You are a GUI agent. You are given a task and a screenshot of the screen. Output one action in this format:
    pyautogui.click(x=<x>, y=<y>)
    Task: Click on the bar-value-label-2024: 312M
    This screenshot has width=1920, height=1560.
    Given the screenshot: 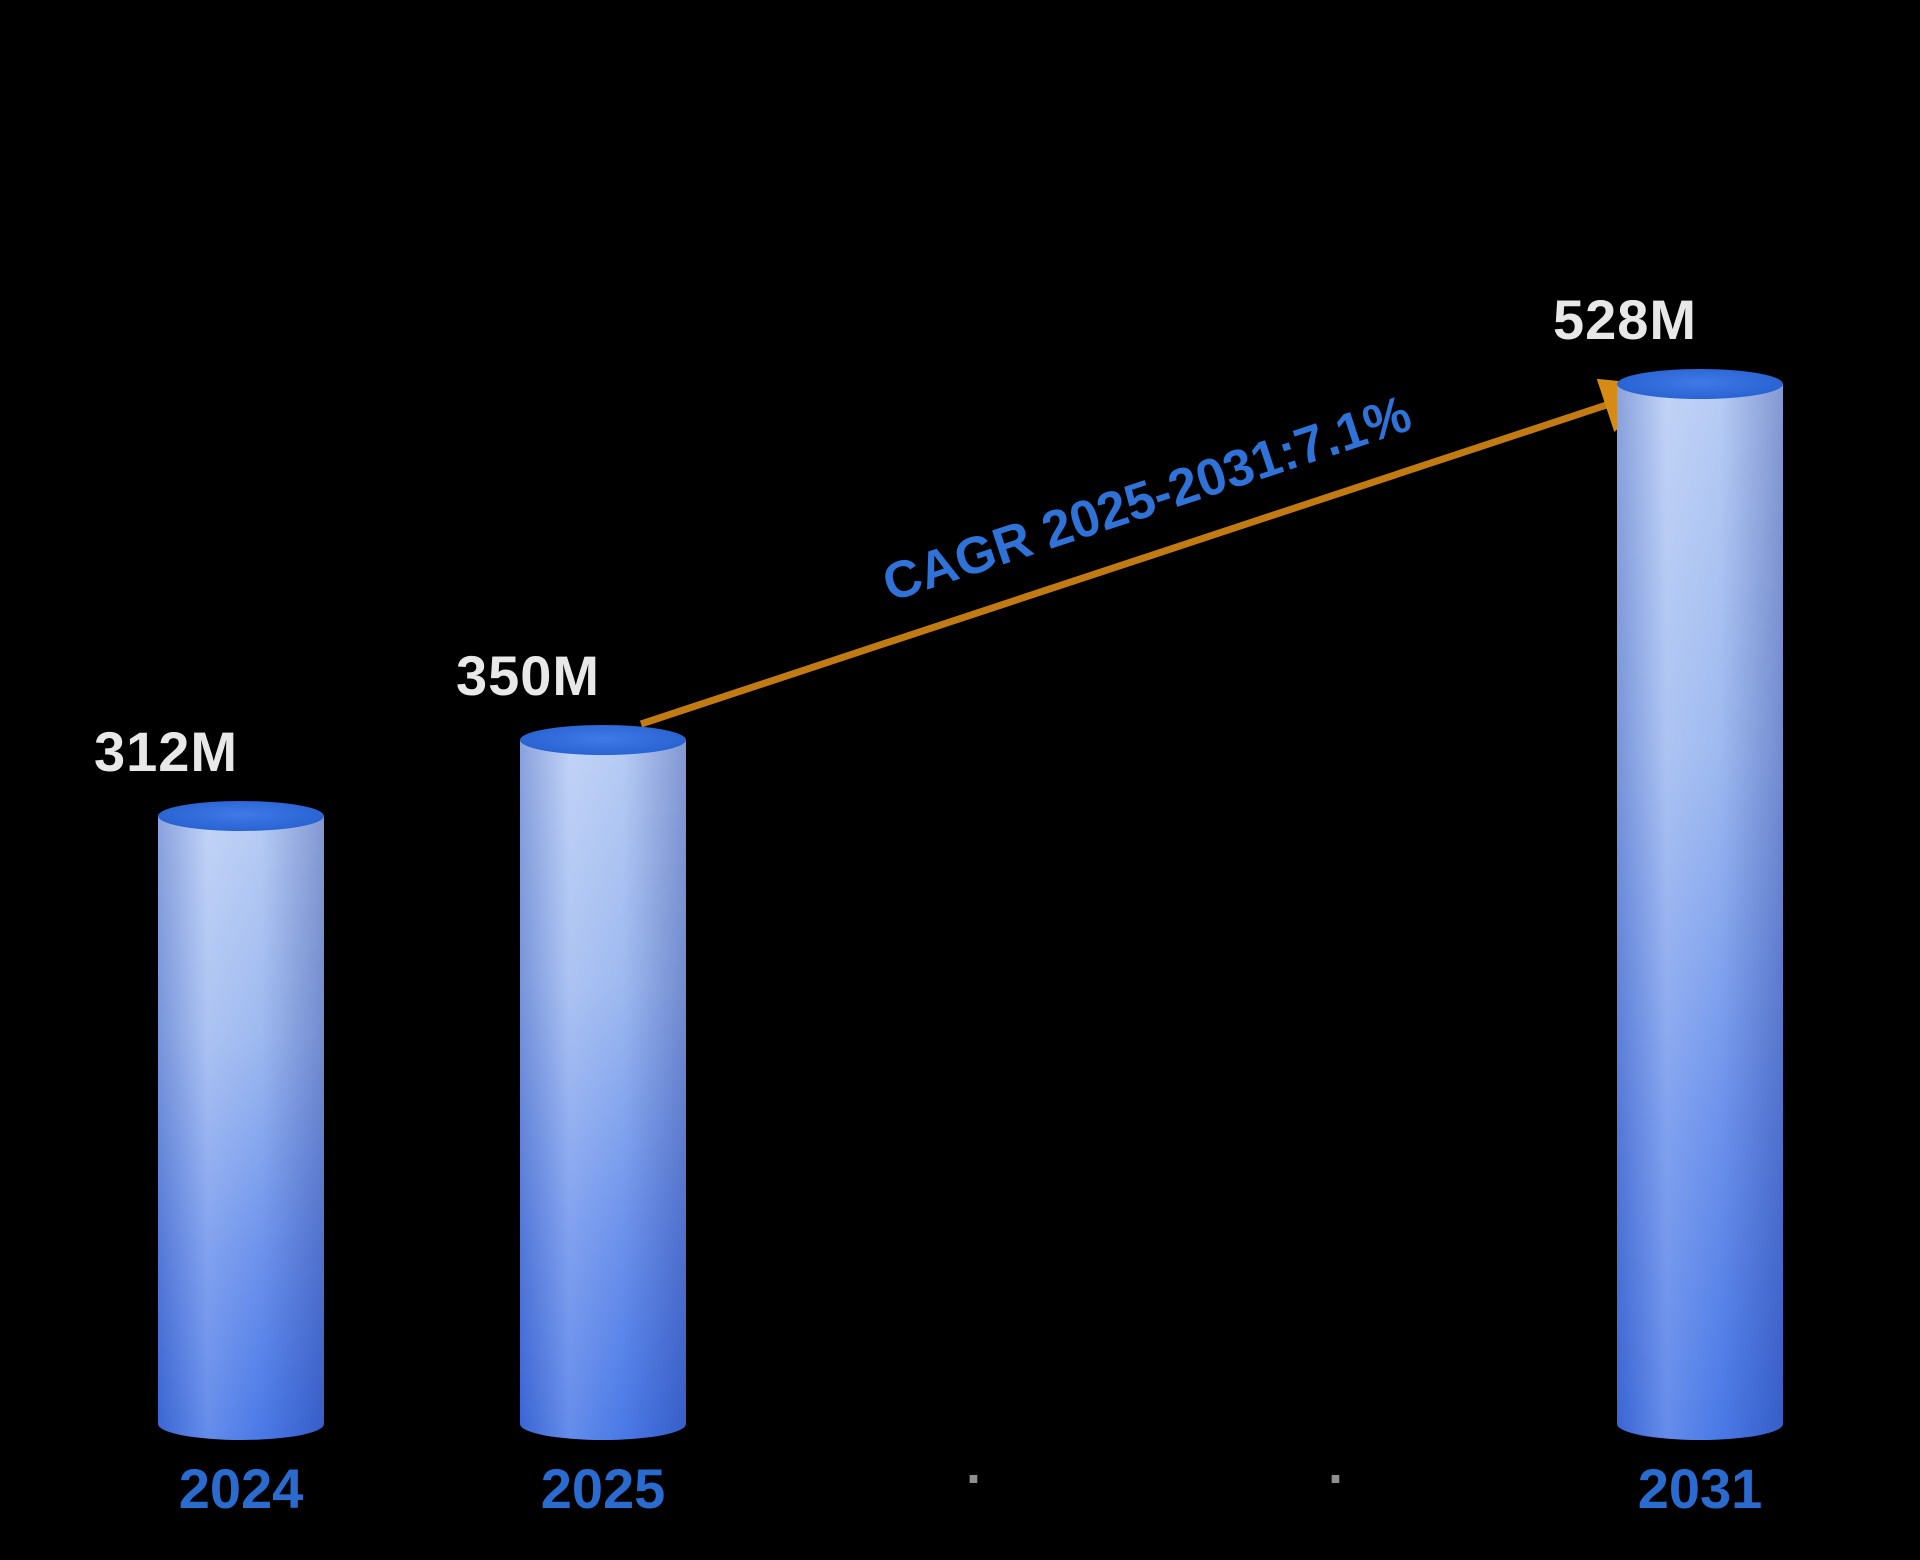 What is the action you would take?
    pyautogui.click(x=166, y=751)
    